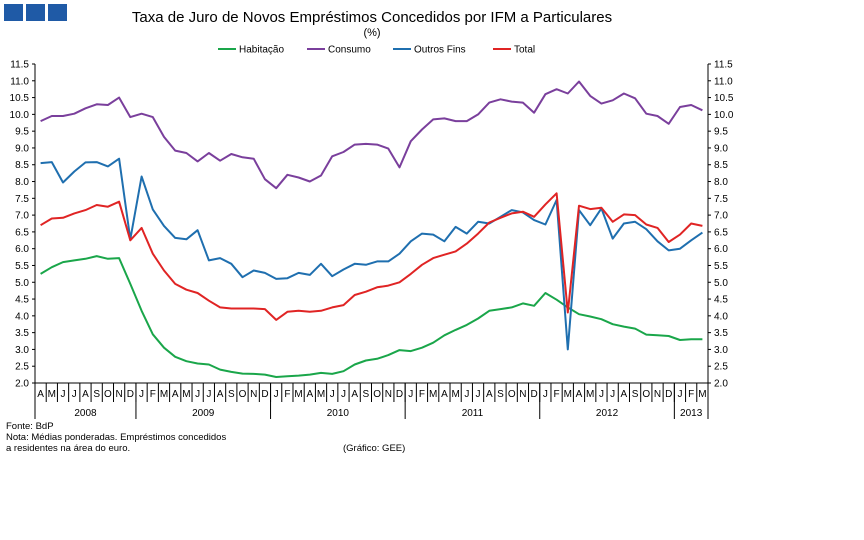 This screenshot has height=540, width=864. Describe the element at coordinates (22, 132) in the screenshot. I see `y-tick-label: 9.5` at that location.